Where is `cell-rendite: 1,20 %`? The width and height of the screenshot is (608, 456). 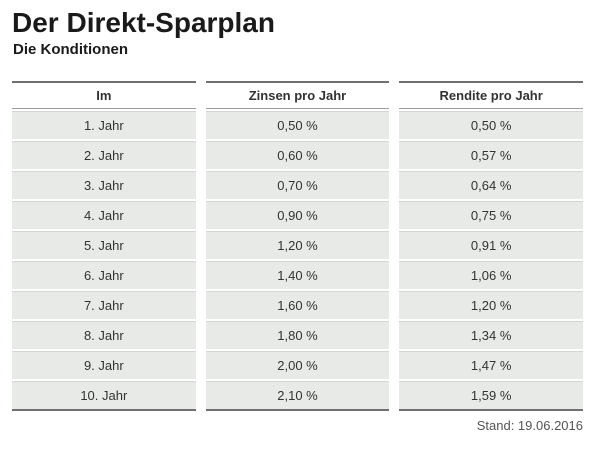 cell-rendite: 1,20 % is located at coordinates (491, 305).